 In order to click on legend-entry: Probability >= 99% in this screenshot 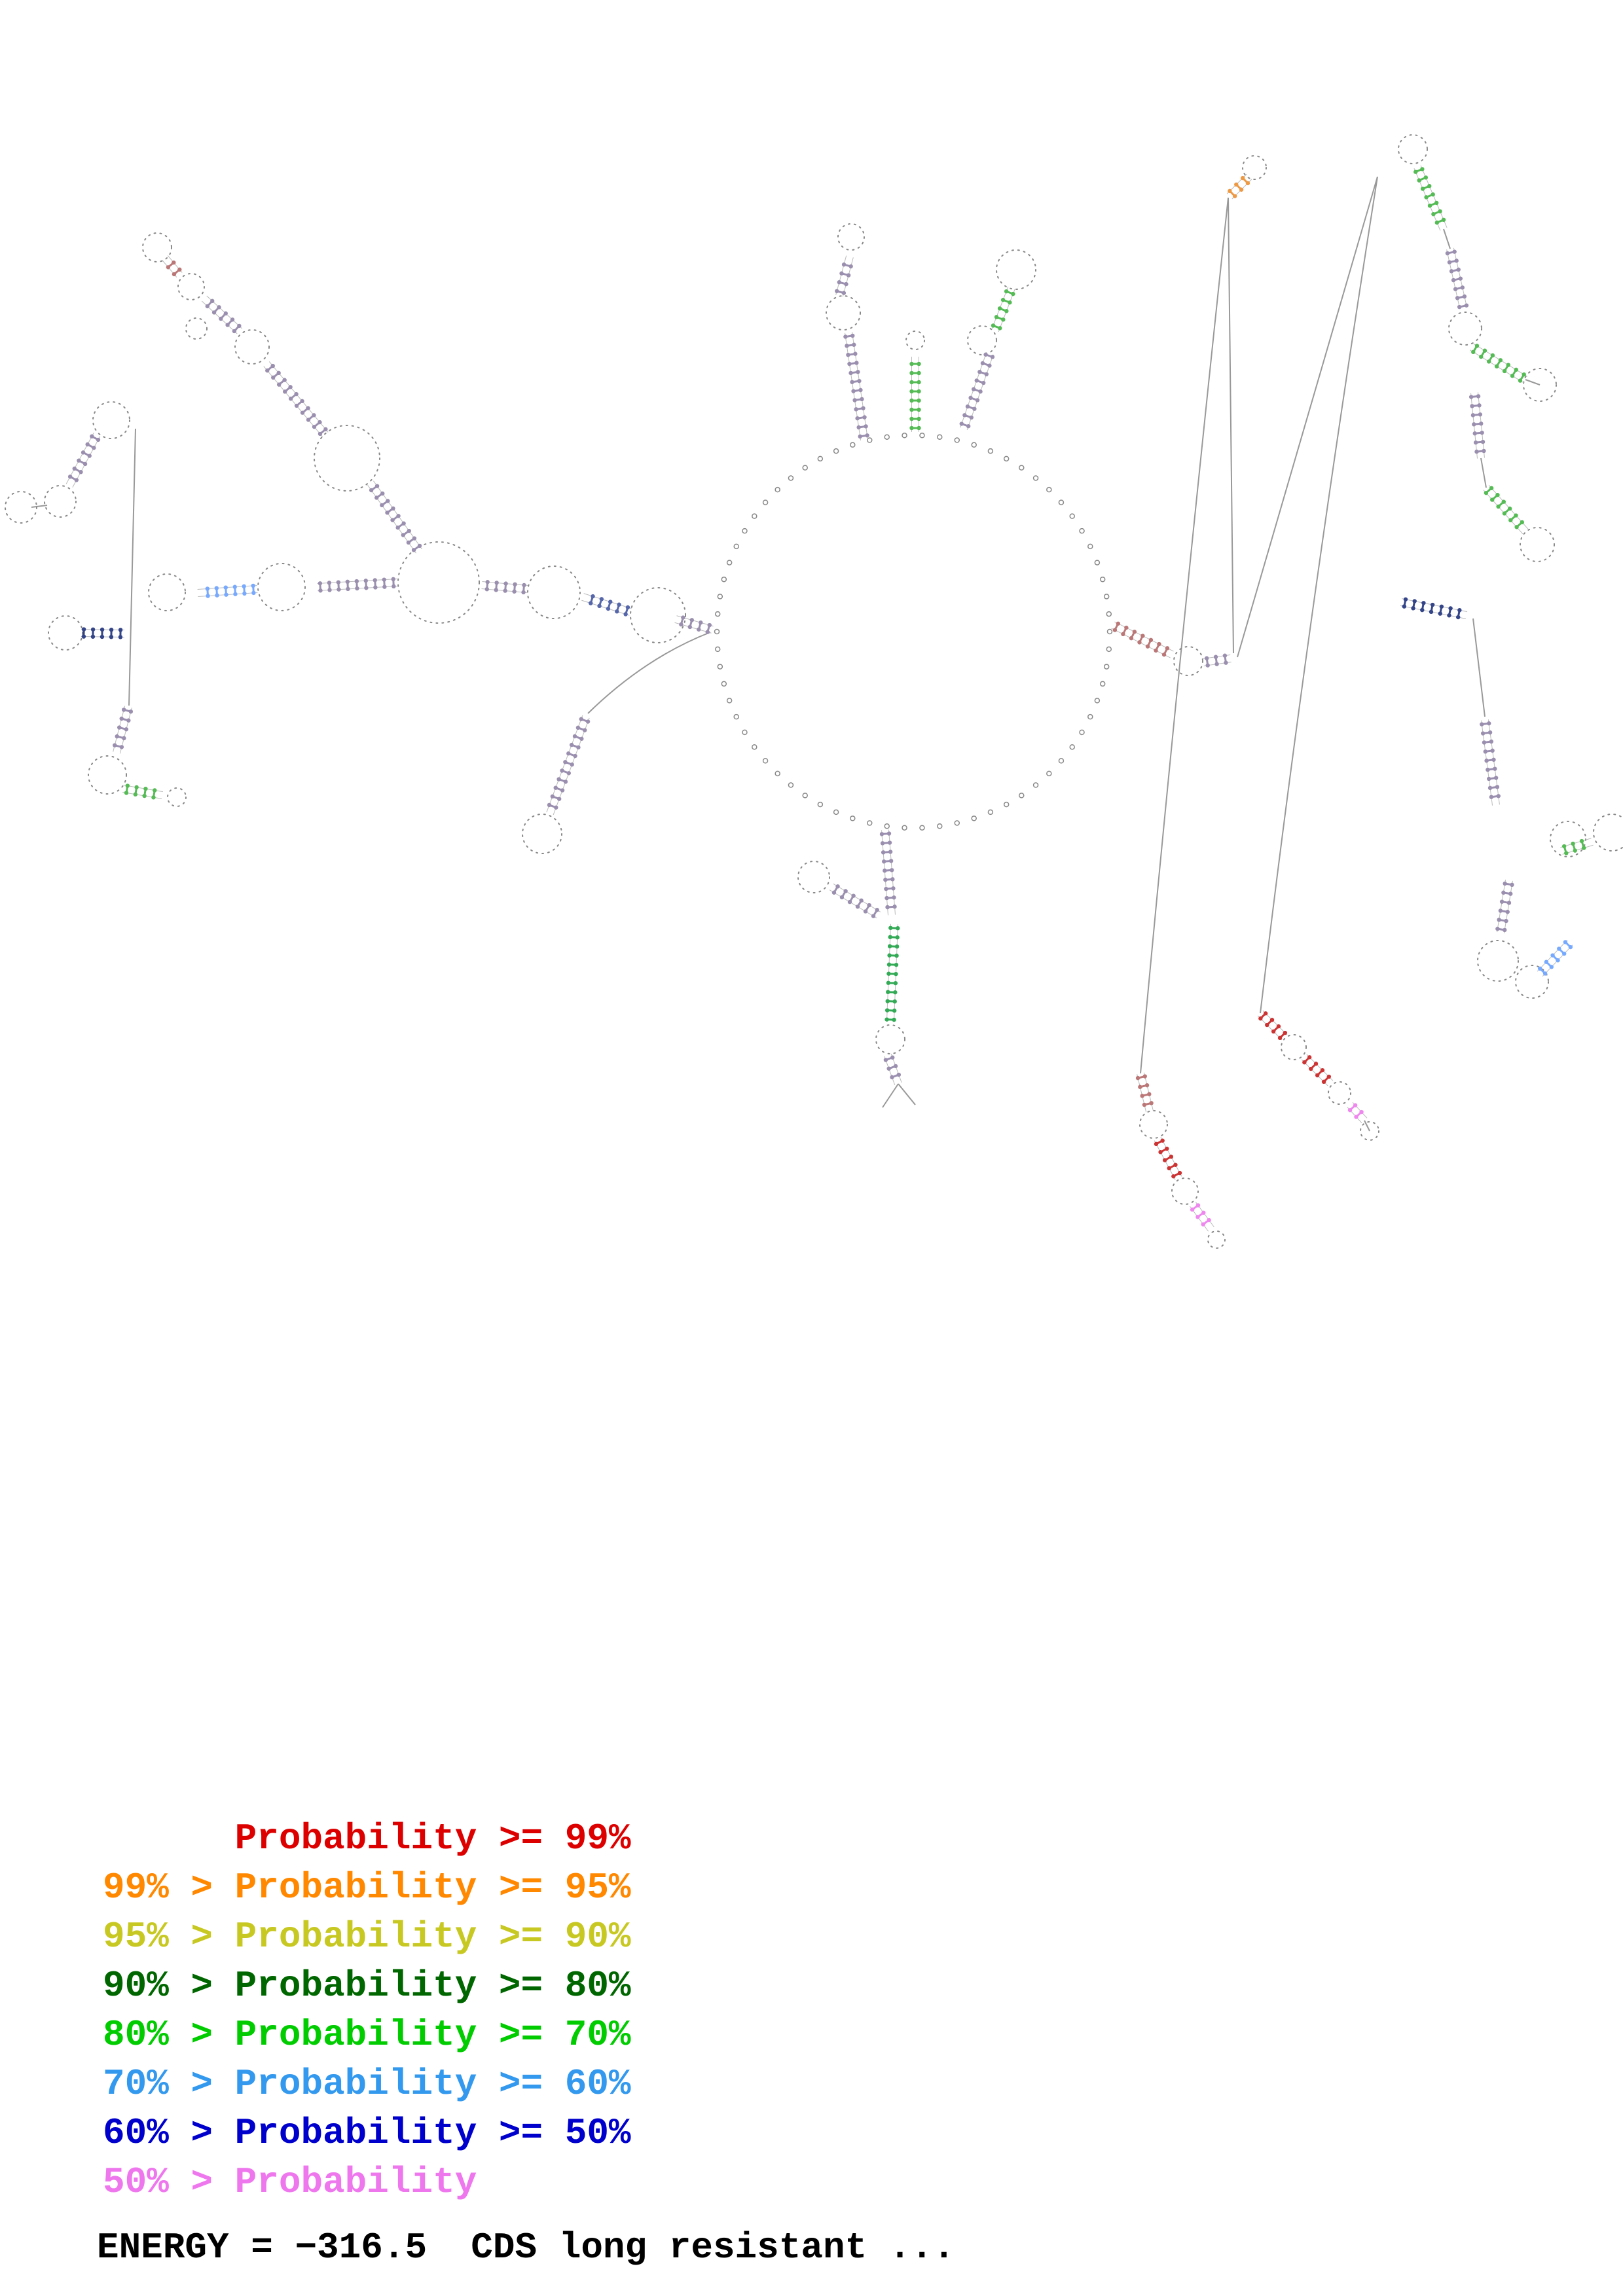, I will do `click(367, 1838)`.